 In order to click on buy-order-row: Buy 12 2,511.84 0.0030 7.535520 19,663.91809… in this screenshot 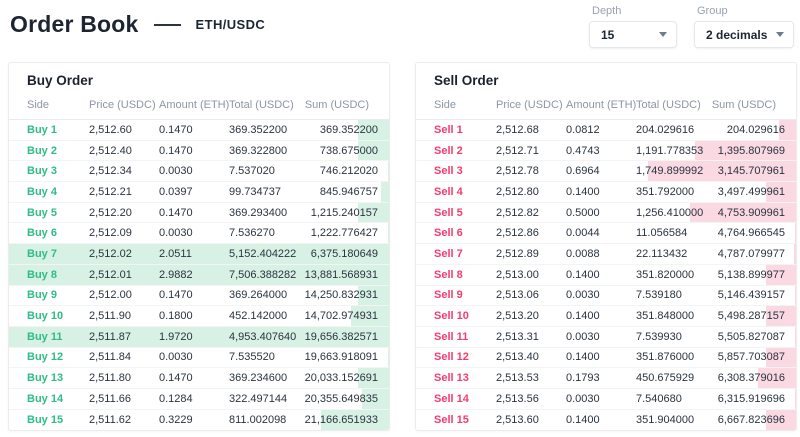, I will do `click(199, 358)`.